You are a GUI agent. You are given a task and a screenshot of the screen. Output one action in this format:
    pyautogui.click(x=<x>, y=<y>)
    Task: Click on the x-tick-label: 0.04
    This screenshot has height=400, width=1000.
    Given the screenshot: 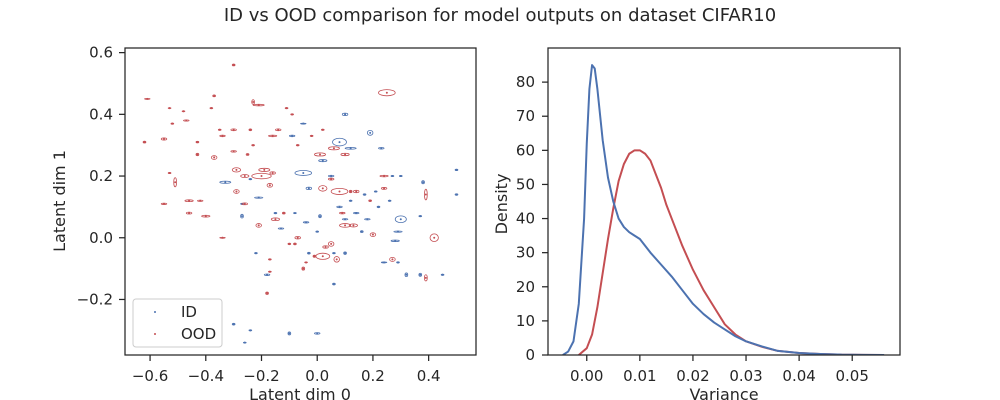 What is the action you would take?
    pyautogui.click(x=798, y=376)
    